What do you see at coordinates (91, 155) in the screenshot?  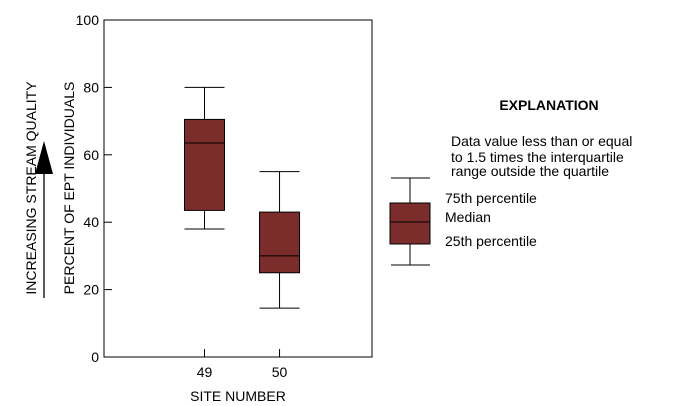 I see `y-tick-label: 60` at bounding box center [91, 155].